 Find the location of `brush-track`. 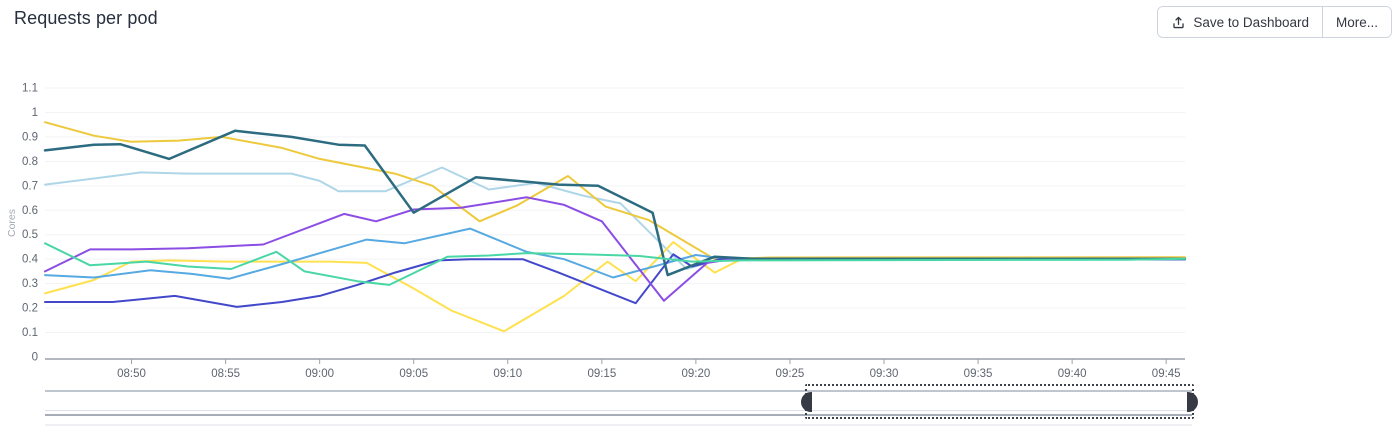

brush-track is located at coordinates (621, 401).